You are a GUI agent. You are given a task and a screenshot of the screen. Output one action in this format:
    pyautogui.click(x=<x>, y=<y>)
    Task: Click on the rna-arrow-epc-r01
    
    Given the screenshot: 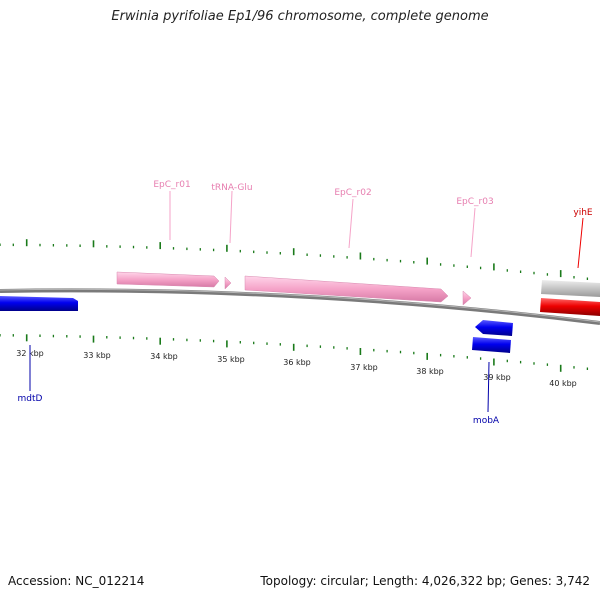 What is the action you would take?
    pyautogui.click(x=168, y=279)
    